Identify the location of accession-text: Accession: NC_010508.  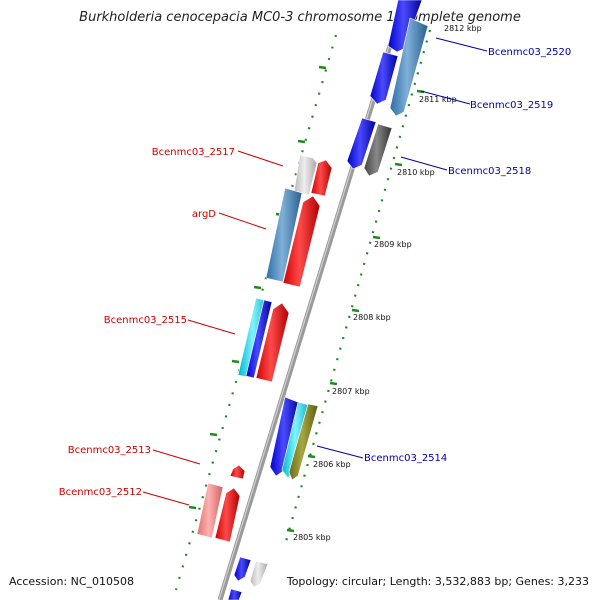
(72, 581).